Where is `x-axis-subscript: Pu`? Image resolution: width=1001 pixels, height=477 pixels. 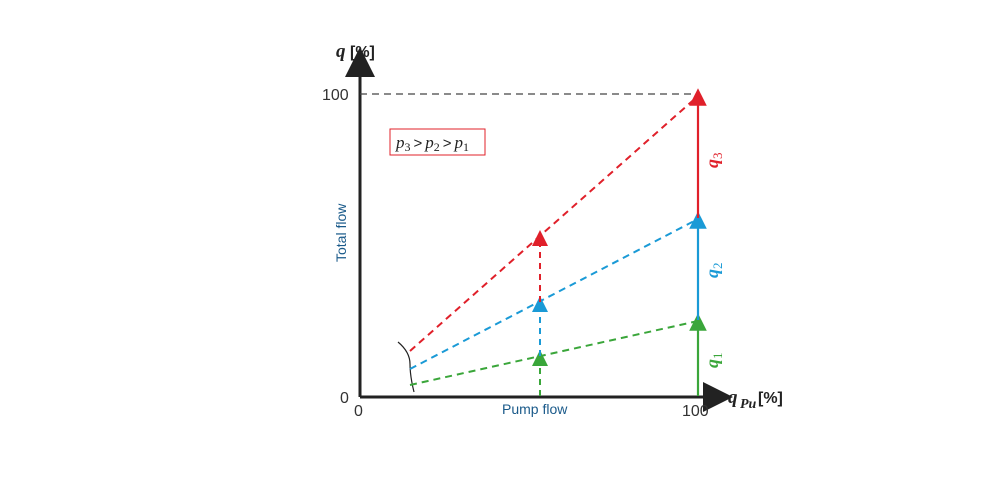
x-axis-subscript: Pu is located at coordinates (748, 404).